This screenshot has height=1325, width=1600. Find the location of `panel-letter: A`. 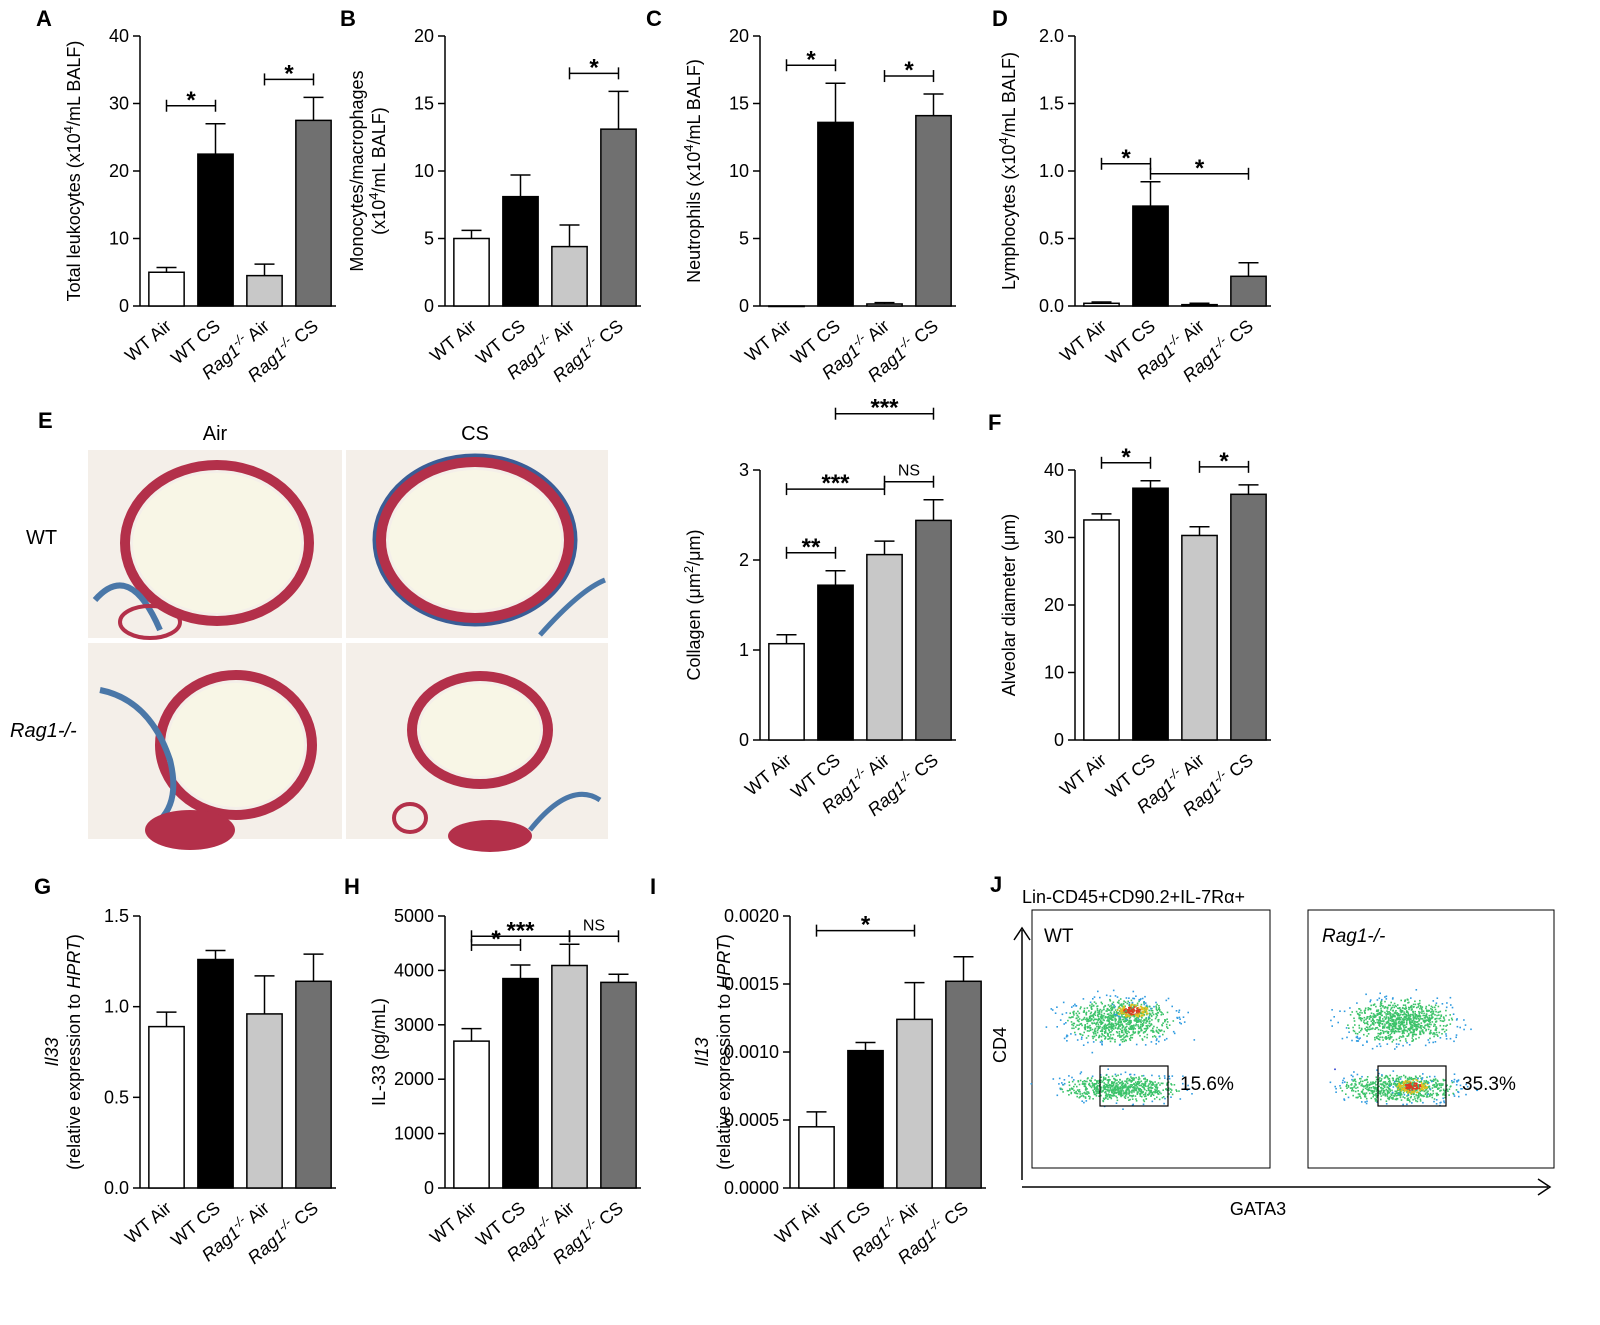

panel-letter: A is located at coordinates (44, 18).